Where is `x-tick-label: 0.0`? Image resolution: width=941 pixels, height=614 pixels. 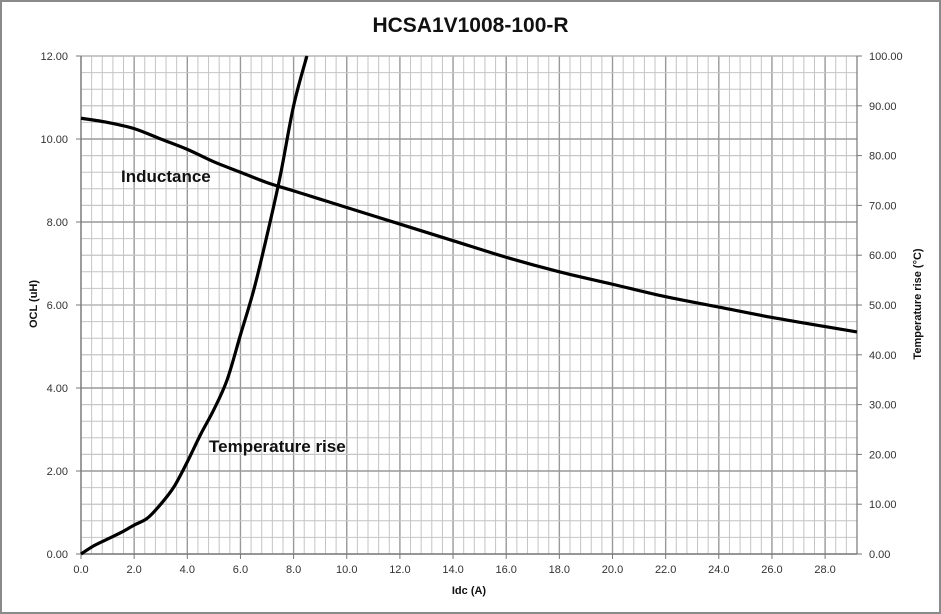 x-tick-label: 0.0 is located at coordinates (80, 570).